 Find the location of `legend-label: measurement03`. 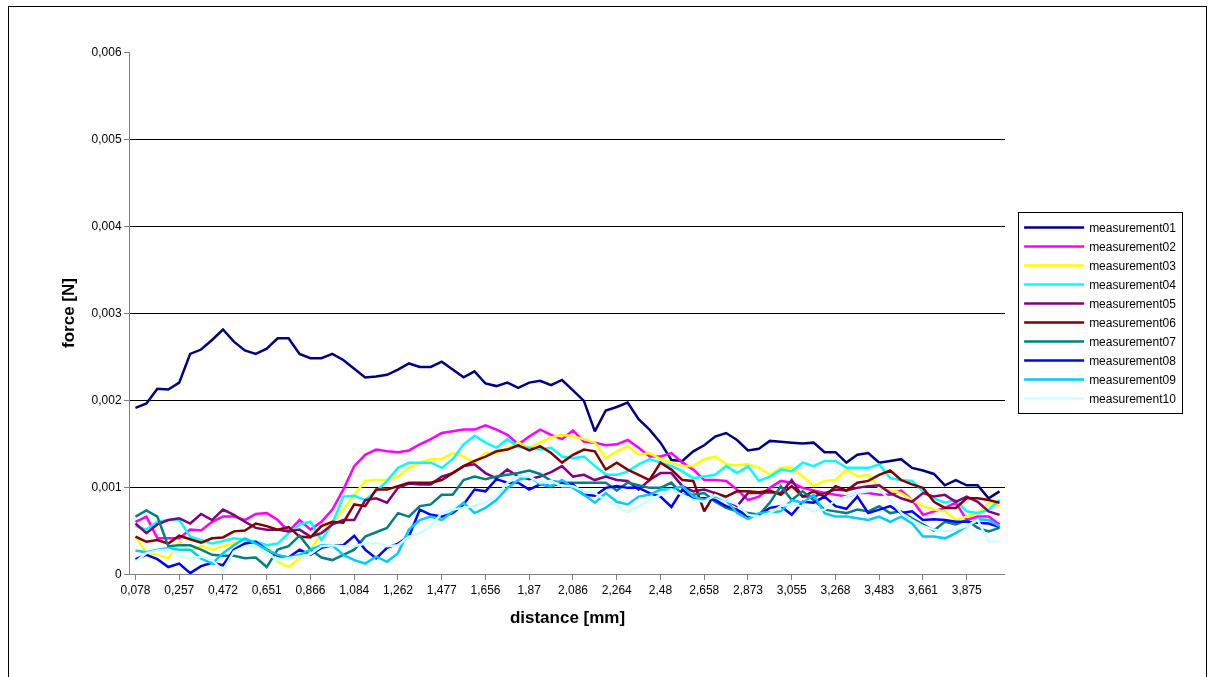

legend-label: measurement03 is located at coordinates (1133, 266).